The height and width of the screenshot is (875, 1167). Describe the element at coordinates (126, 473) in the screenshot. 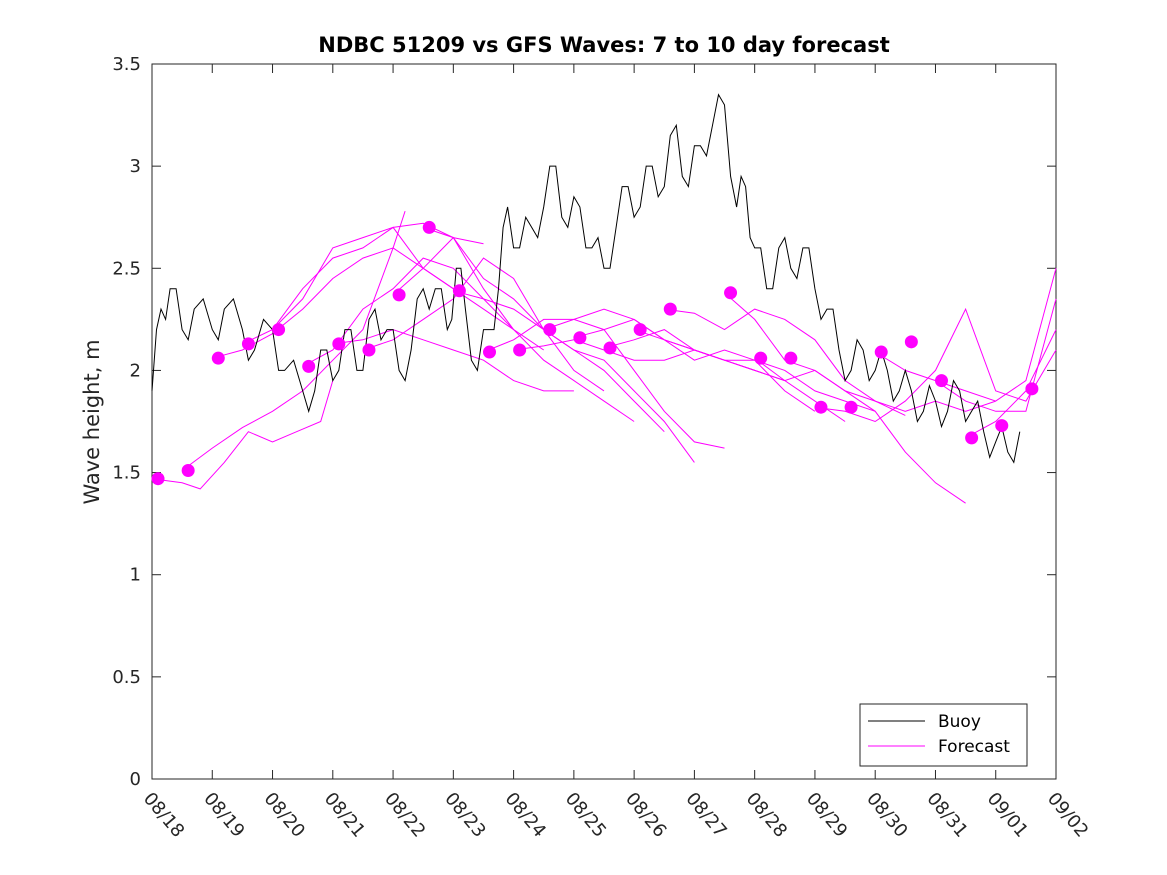

I see `y-tick-label: 1.5` at that location.